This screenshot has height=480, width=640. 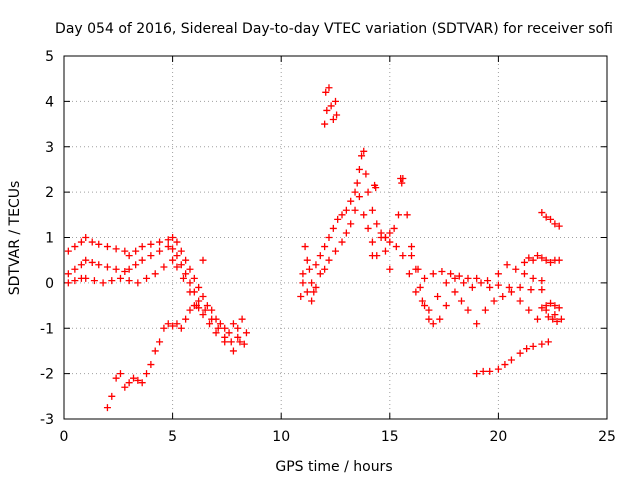 I want to click on series-noon-spike, so click(x=331, y=106).